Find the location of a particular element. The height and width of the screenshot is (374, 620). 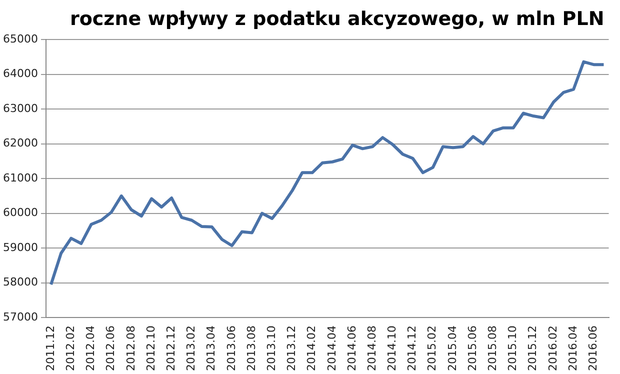

chart-title: roczne wpływy z podatku akcyzowego, w mln PLN is located at coordinates (337, 19).